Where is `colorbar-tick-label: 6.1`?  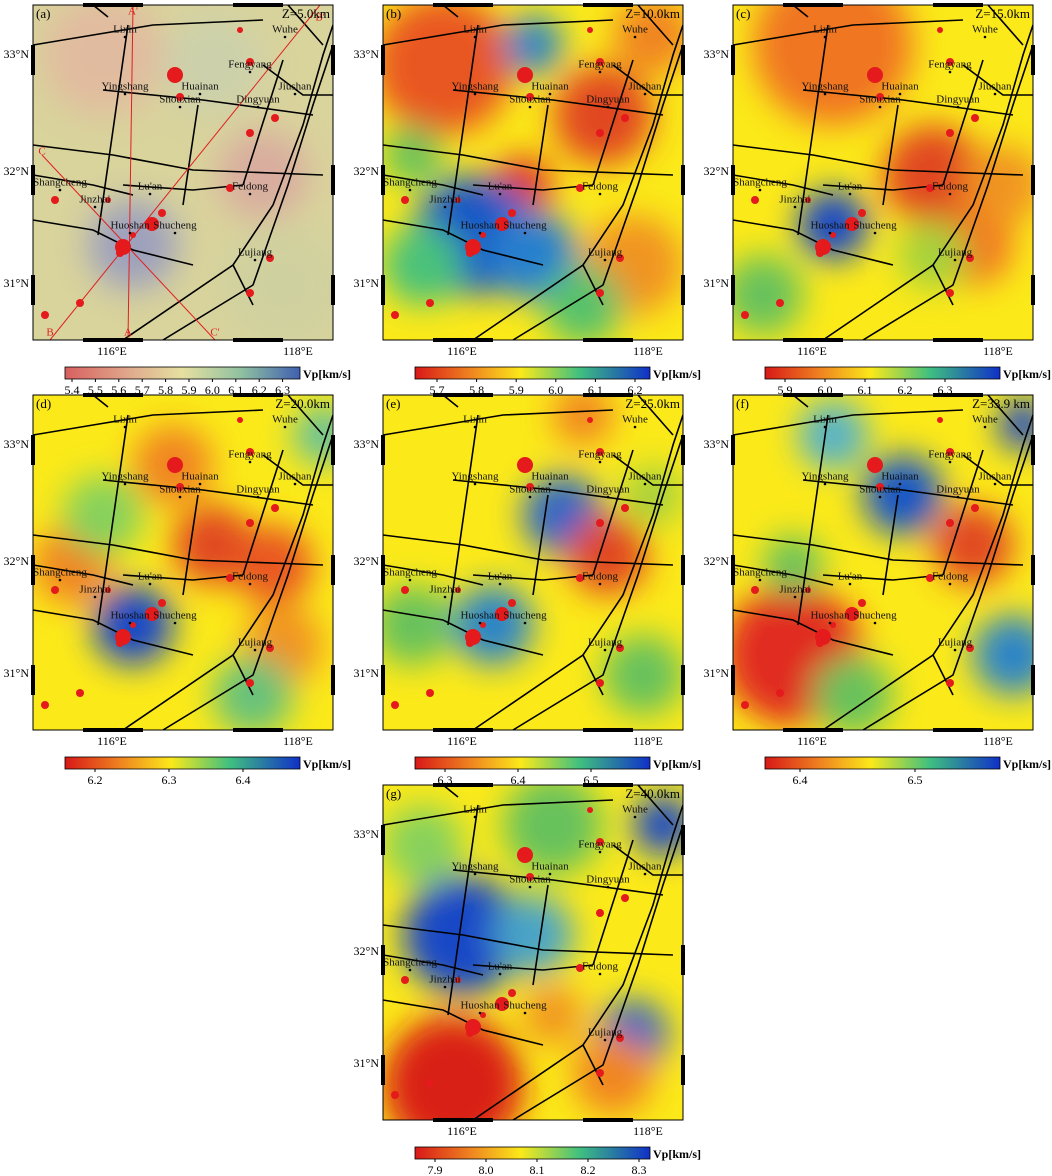
colorbar-tick-label: 6.1 is located at coordinates (865, 390).